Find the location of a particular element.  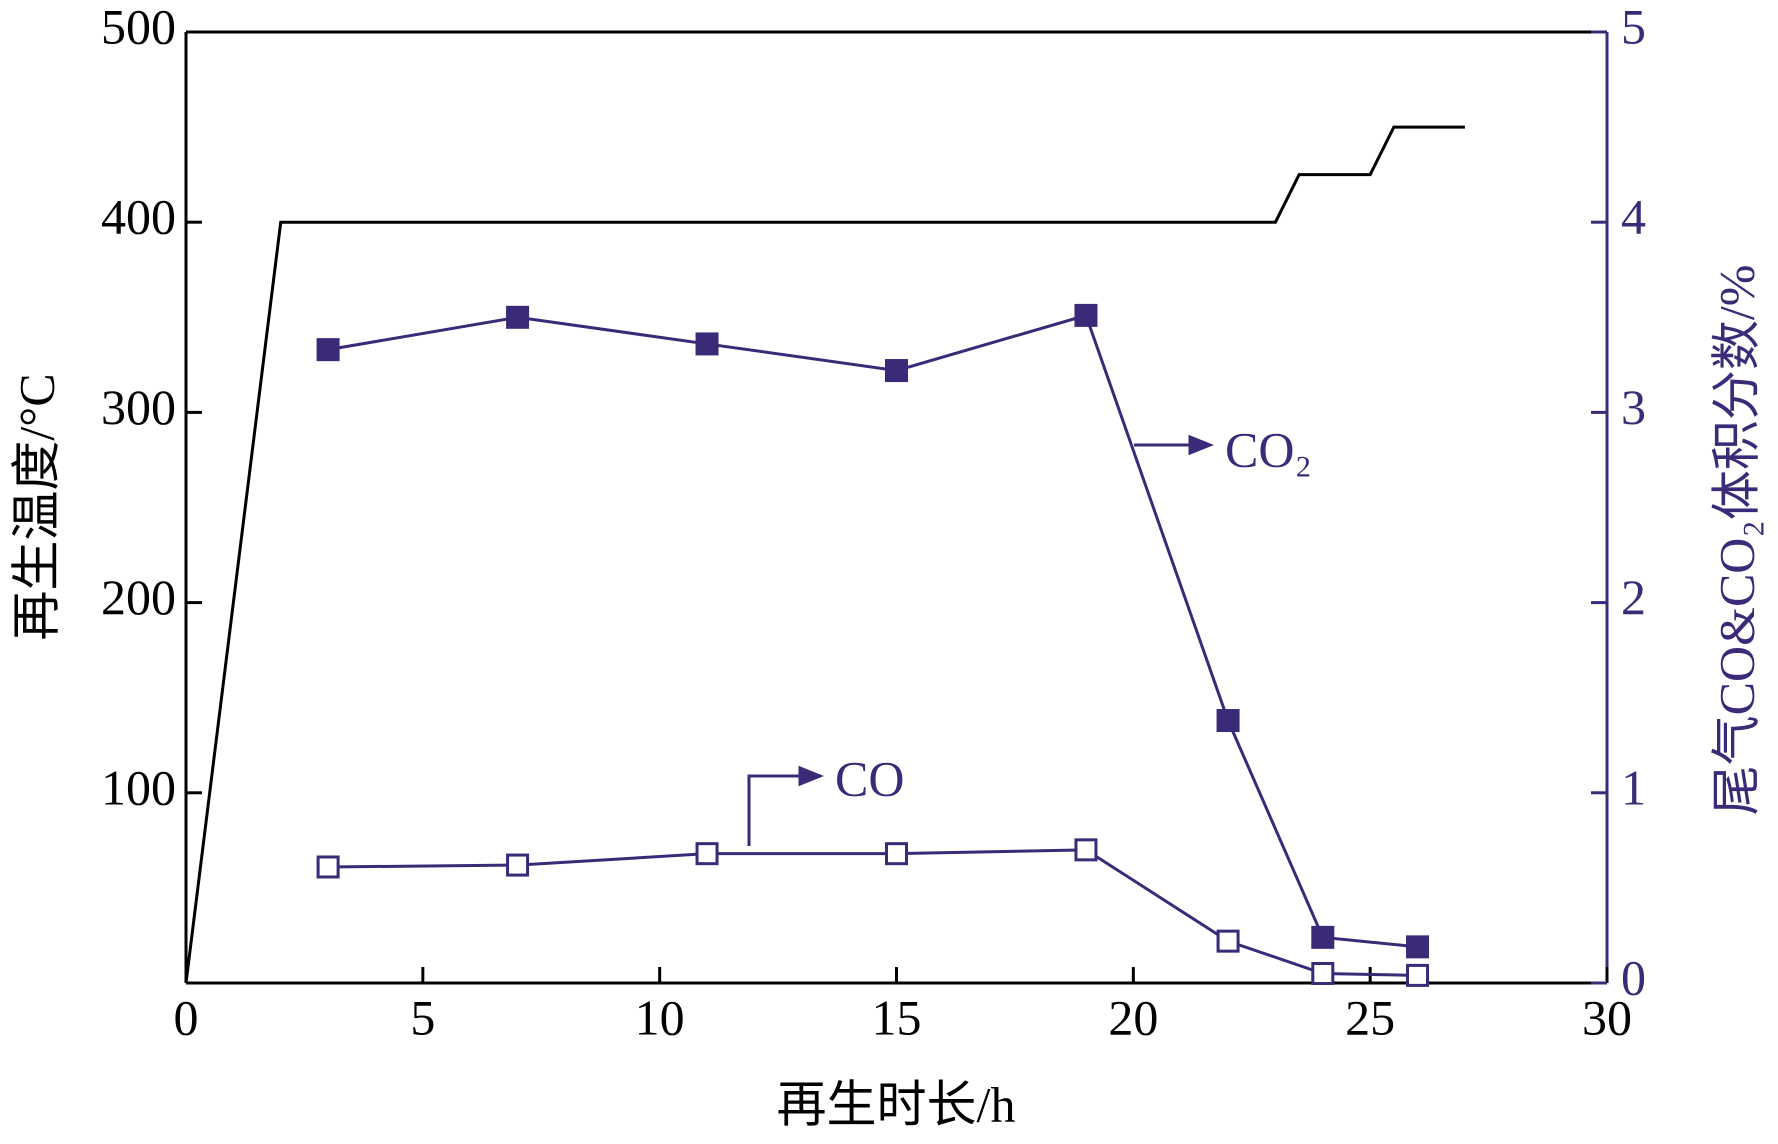

y-axis-label: 再生温度/°C is located at coordinates (36, 506).